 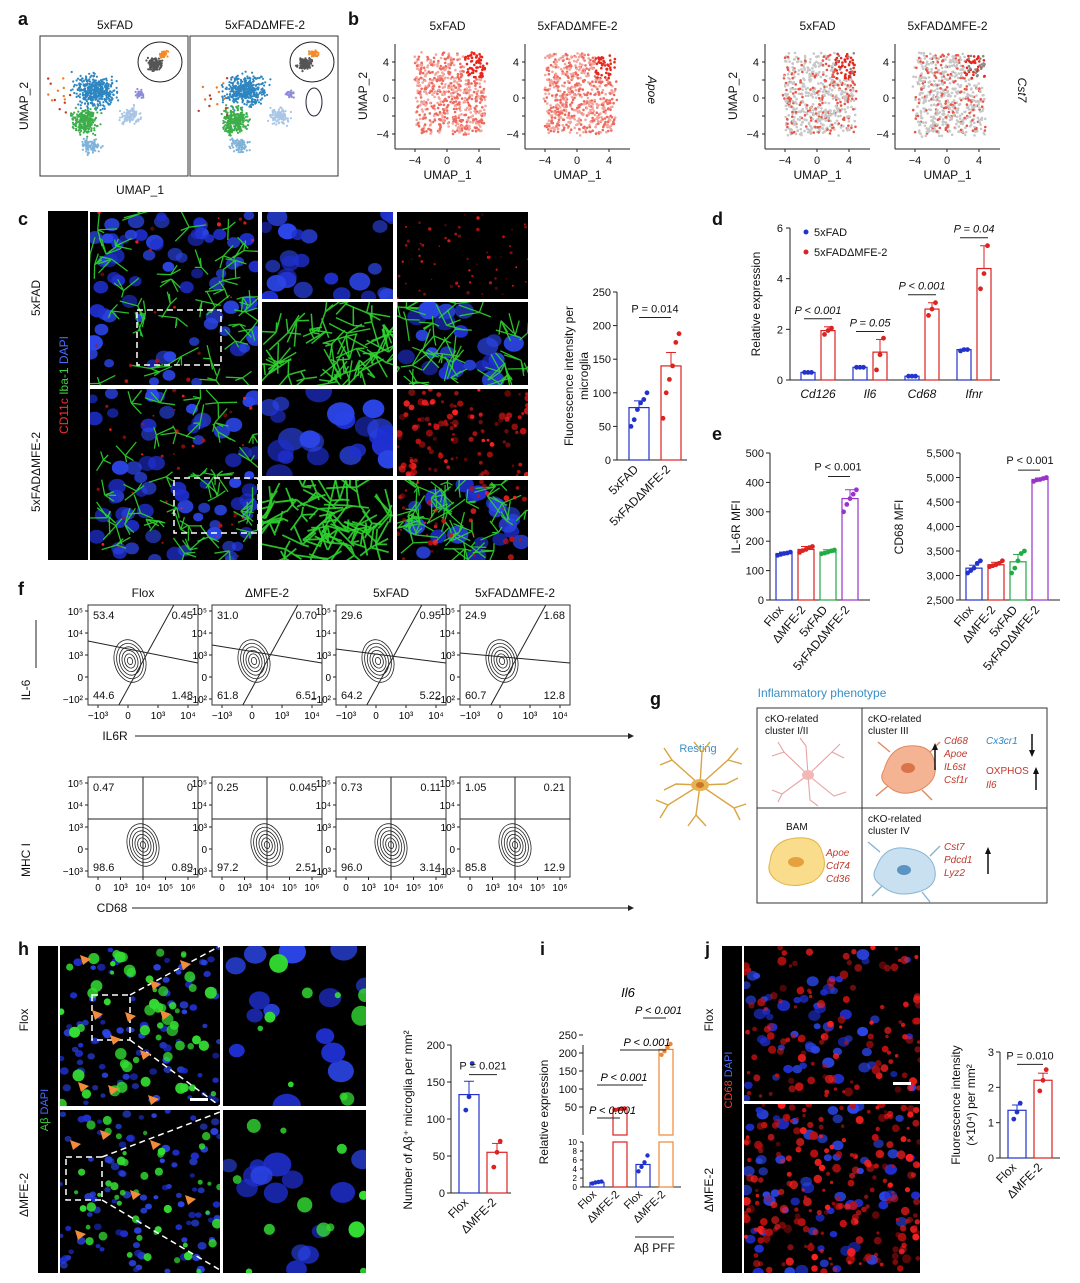 What do you see at coordinates (1022, 91) in the screenshot?
I see `gene-label-cst7: Cst7` at bounding box center [1022, 91].